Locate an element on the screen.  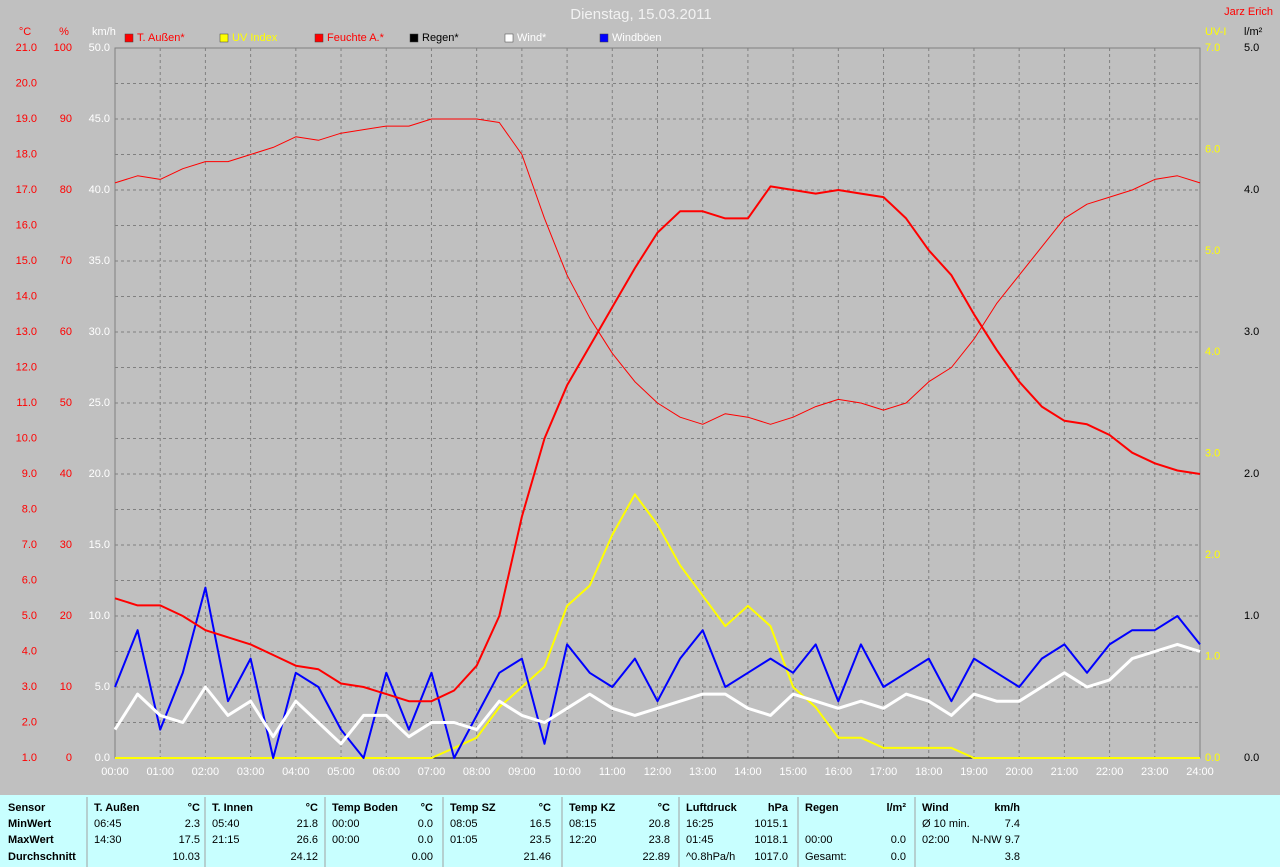
y-tick-label: 20.0 is located at coordinates (99, 474).